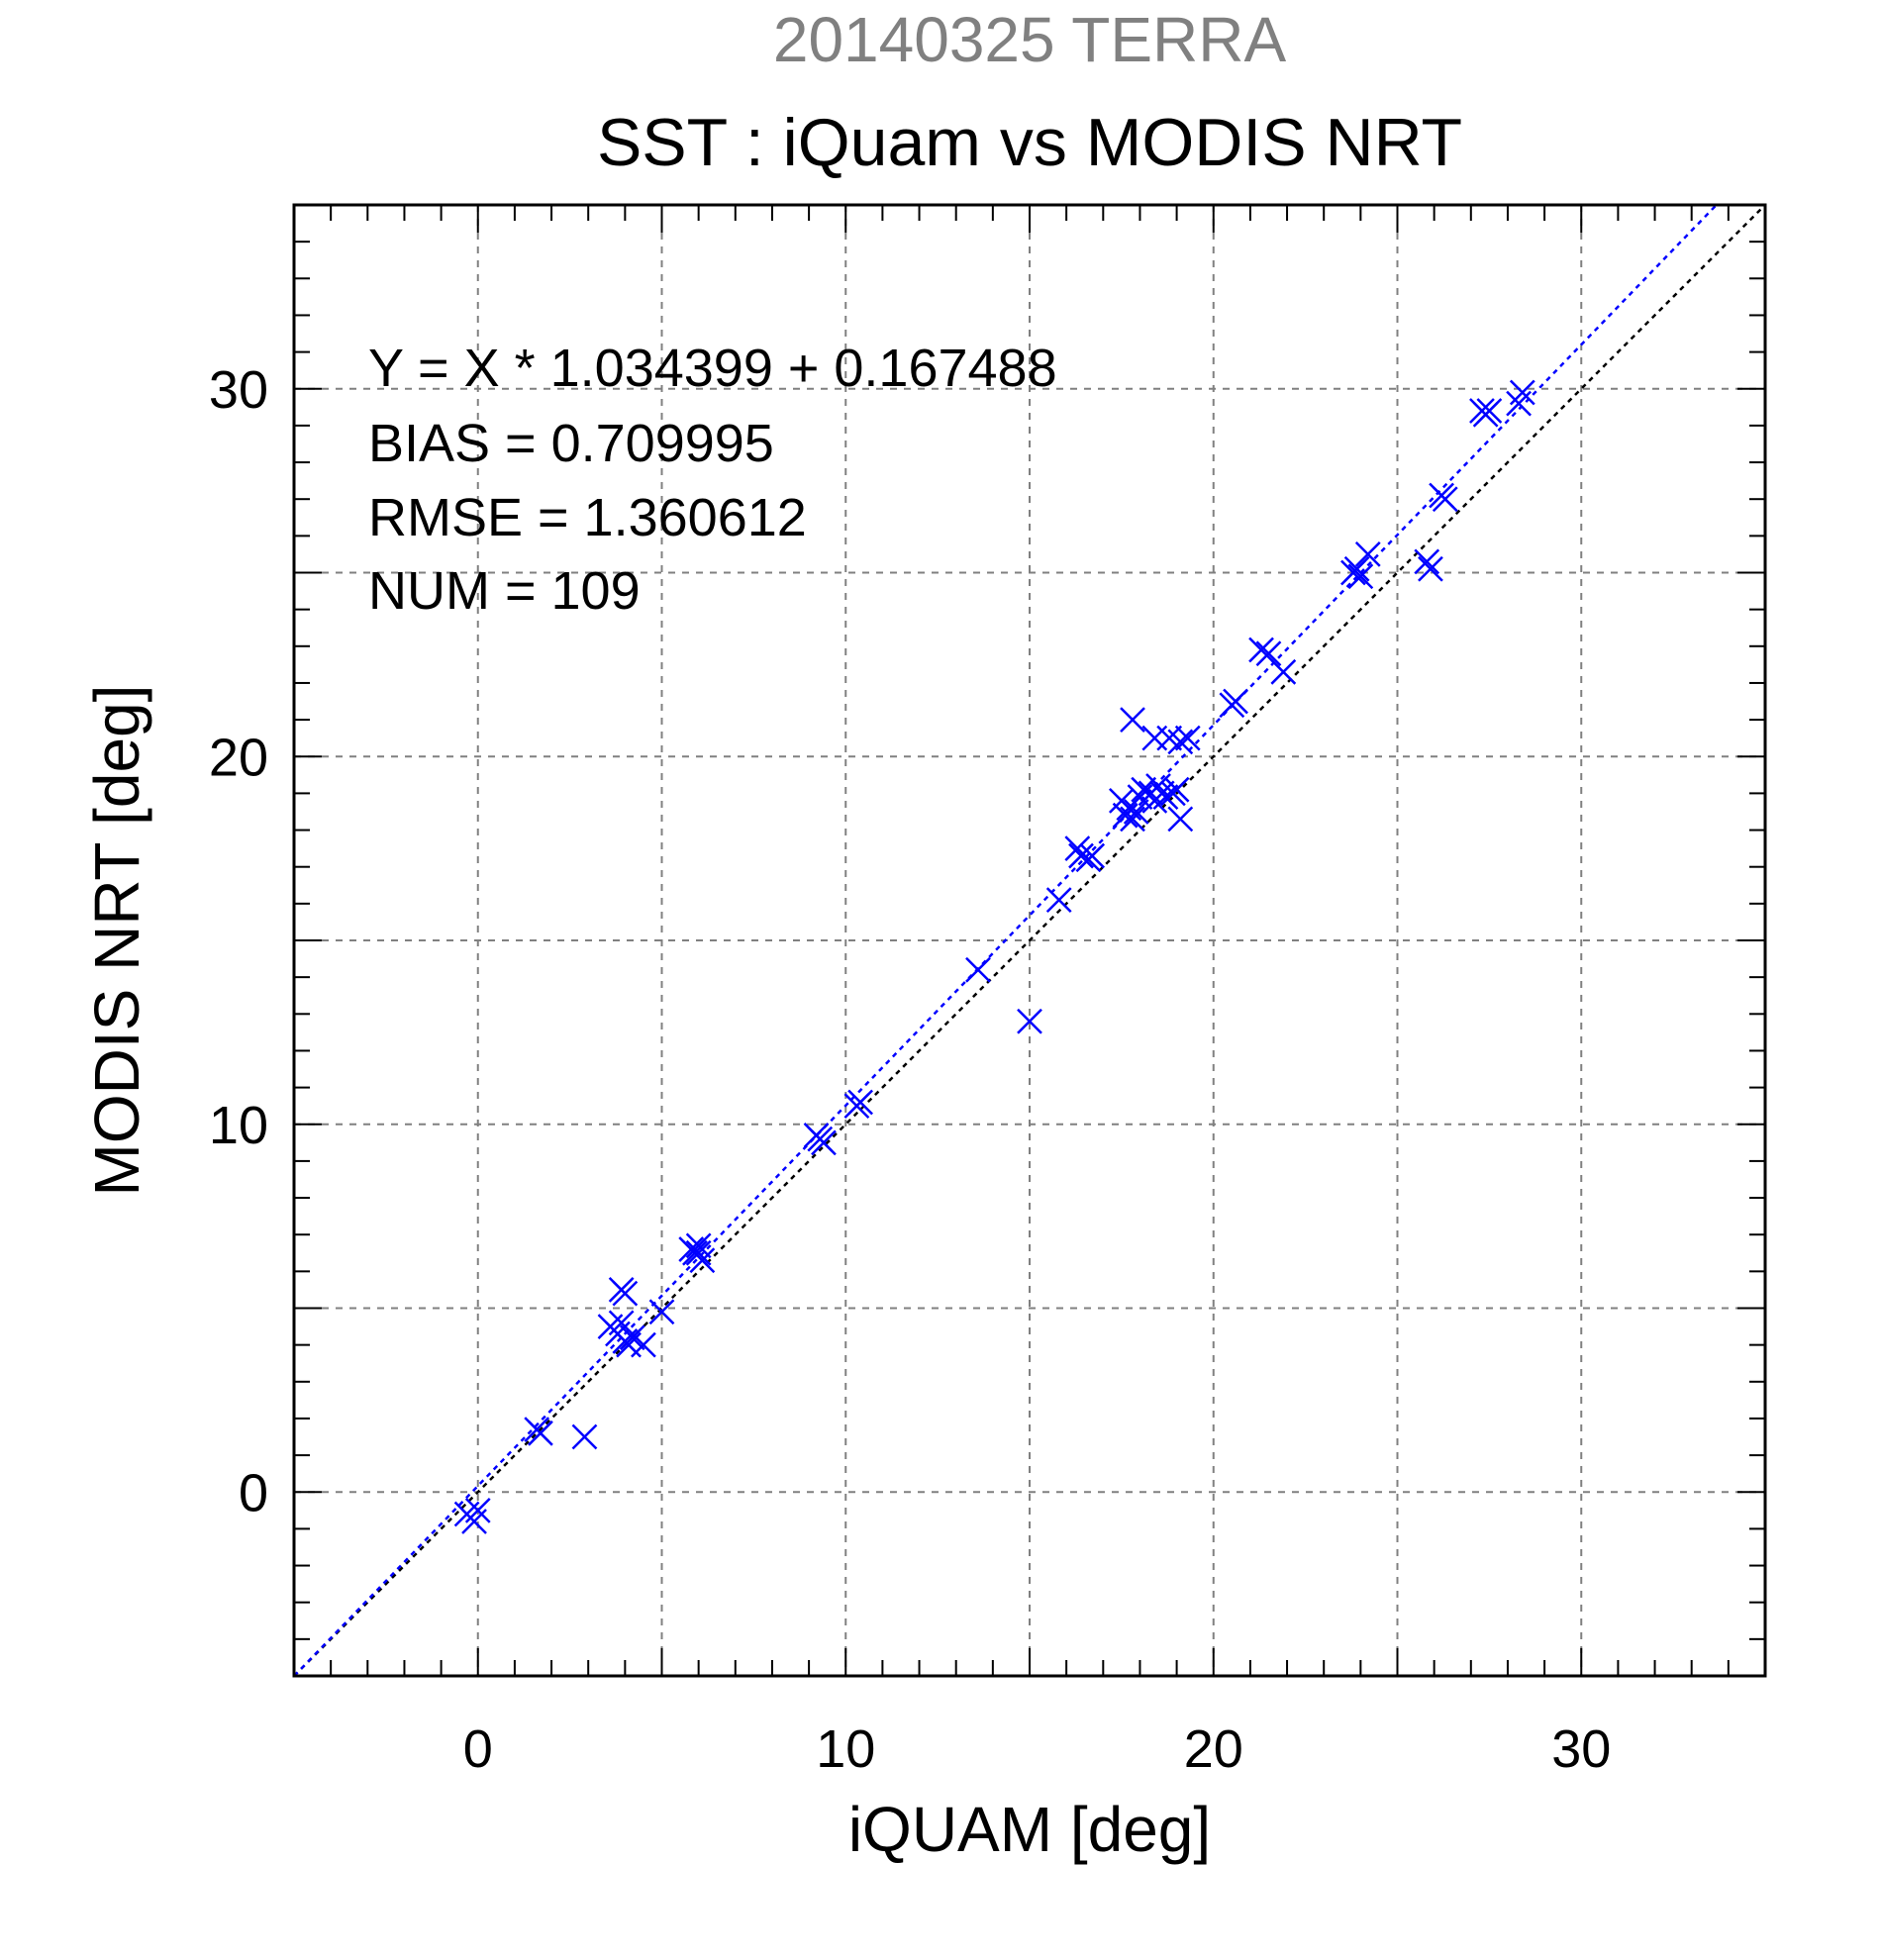 The height and width of the screenshot is (1960, 1881). What do you see at coordinates (712, 368) in the screenshot?
I see `stats-fit-equation: Y = X * 1.034399 + 0.167488` at bounding box center [712, 368].